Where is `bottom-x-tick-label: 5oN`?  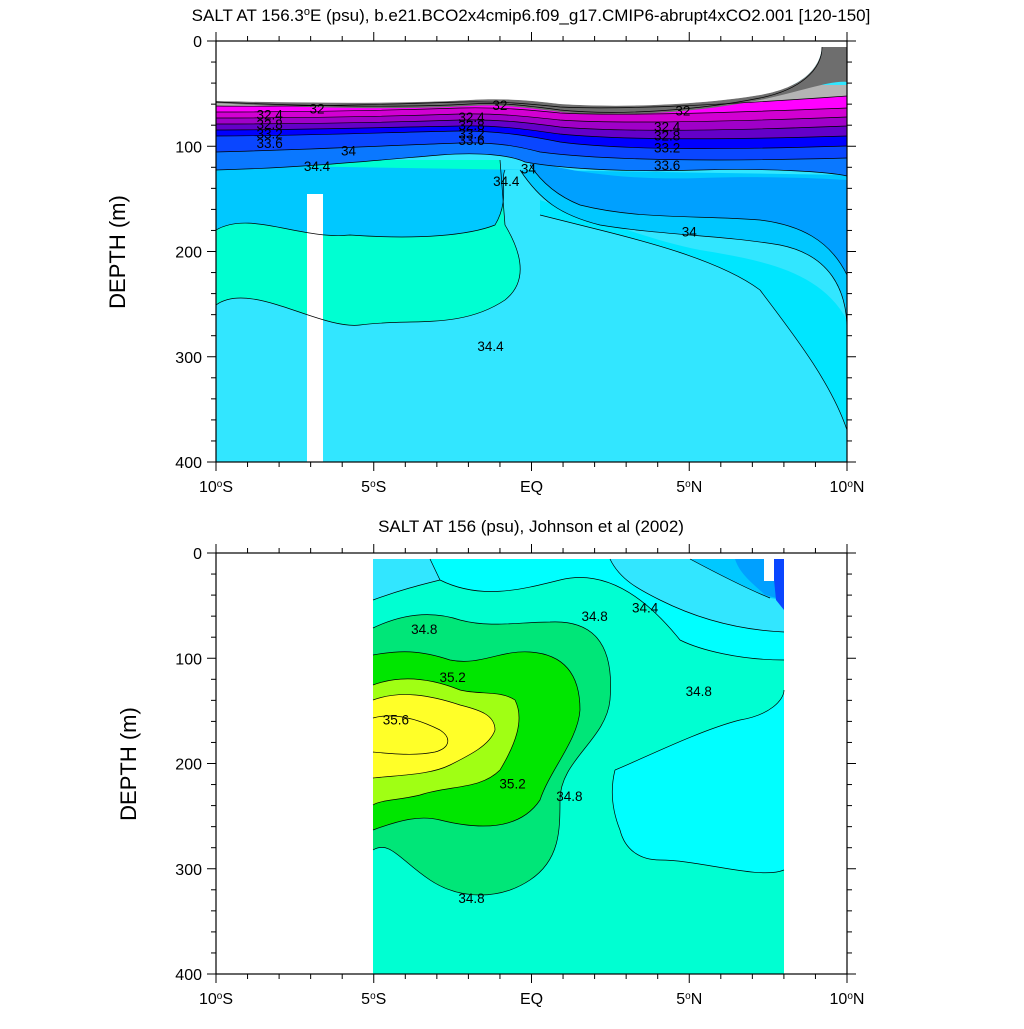 bottom-x-tick-label: 5oN is located at coordinates (689, 1000).